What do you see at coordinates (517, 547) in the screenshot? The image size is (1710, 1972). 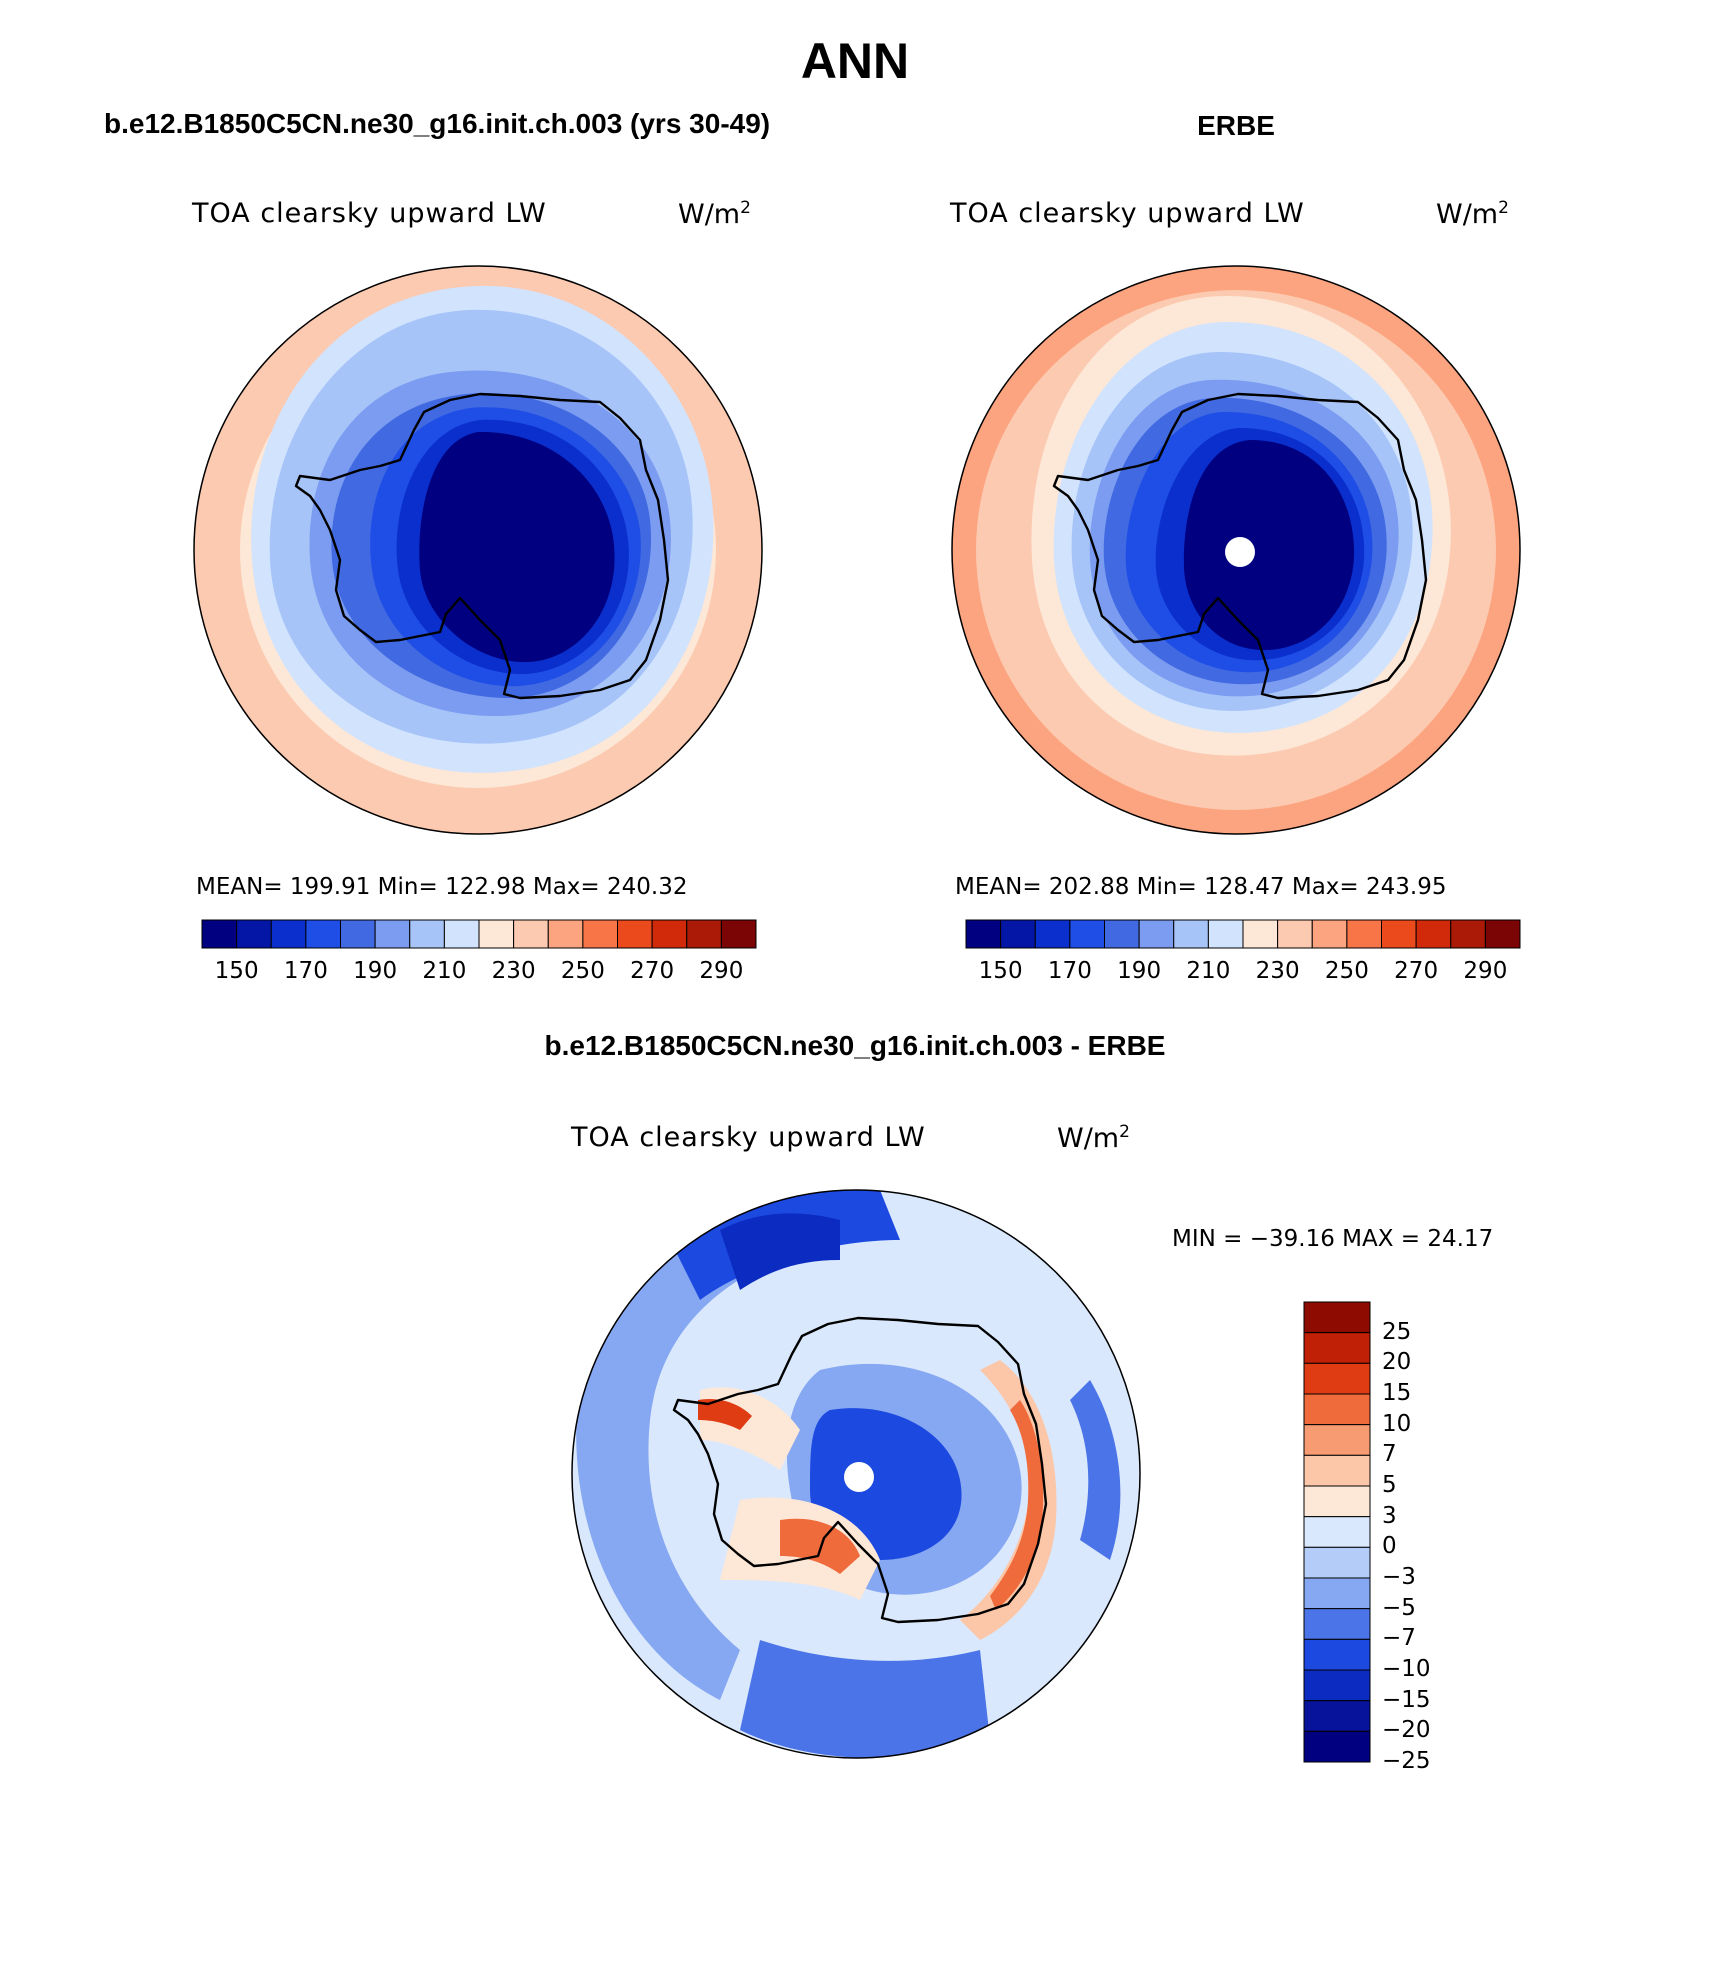 I see `p1-band-min` at bounding box center [517, 547].